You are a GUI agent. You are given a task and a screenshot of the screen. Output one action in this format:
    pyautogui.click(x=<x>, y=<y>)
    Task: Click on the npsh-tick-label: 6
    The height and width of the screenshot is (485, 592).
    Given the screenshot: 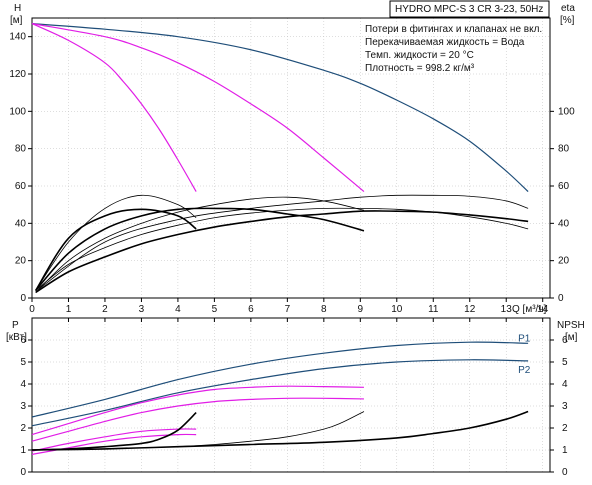 What is the action you would take?
    pyautogui.click(x=565, y=340)
    